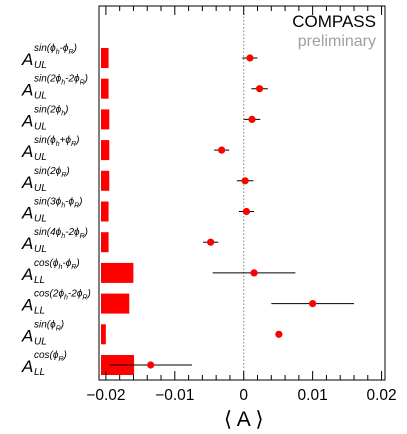 The width and height of the screenshot is (407, 434). Describe the element at coordinates (61, 80) in the screenshot. I see `label-superscript: sin(2ϕh-2ϕR)` at that location.